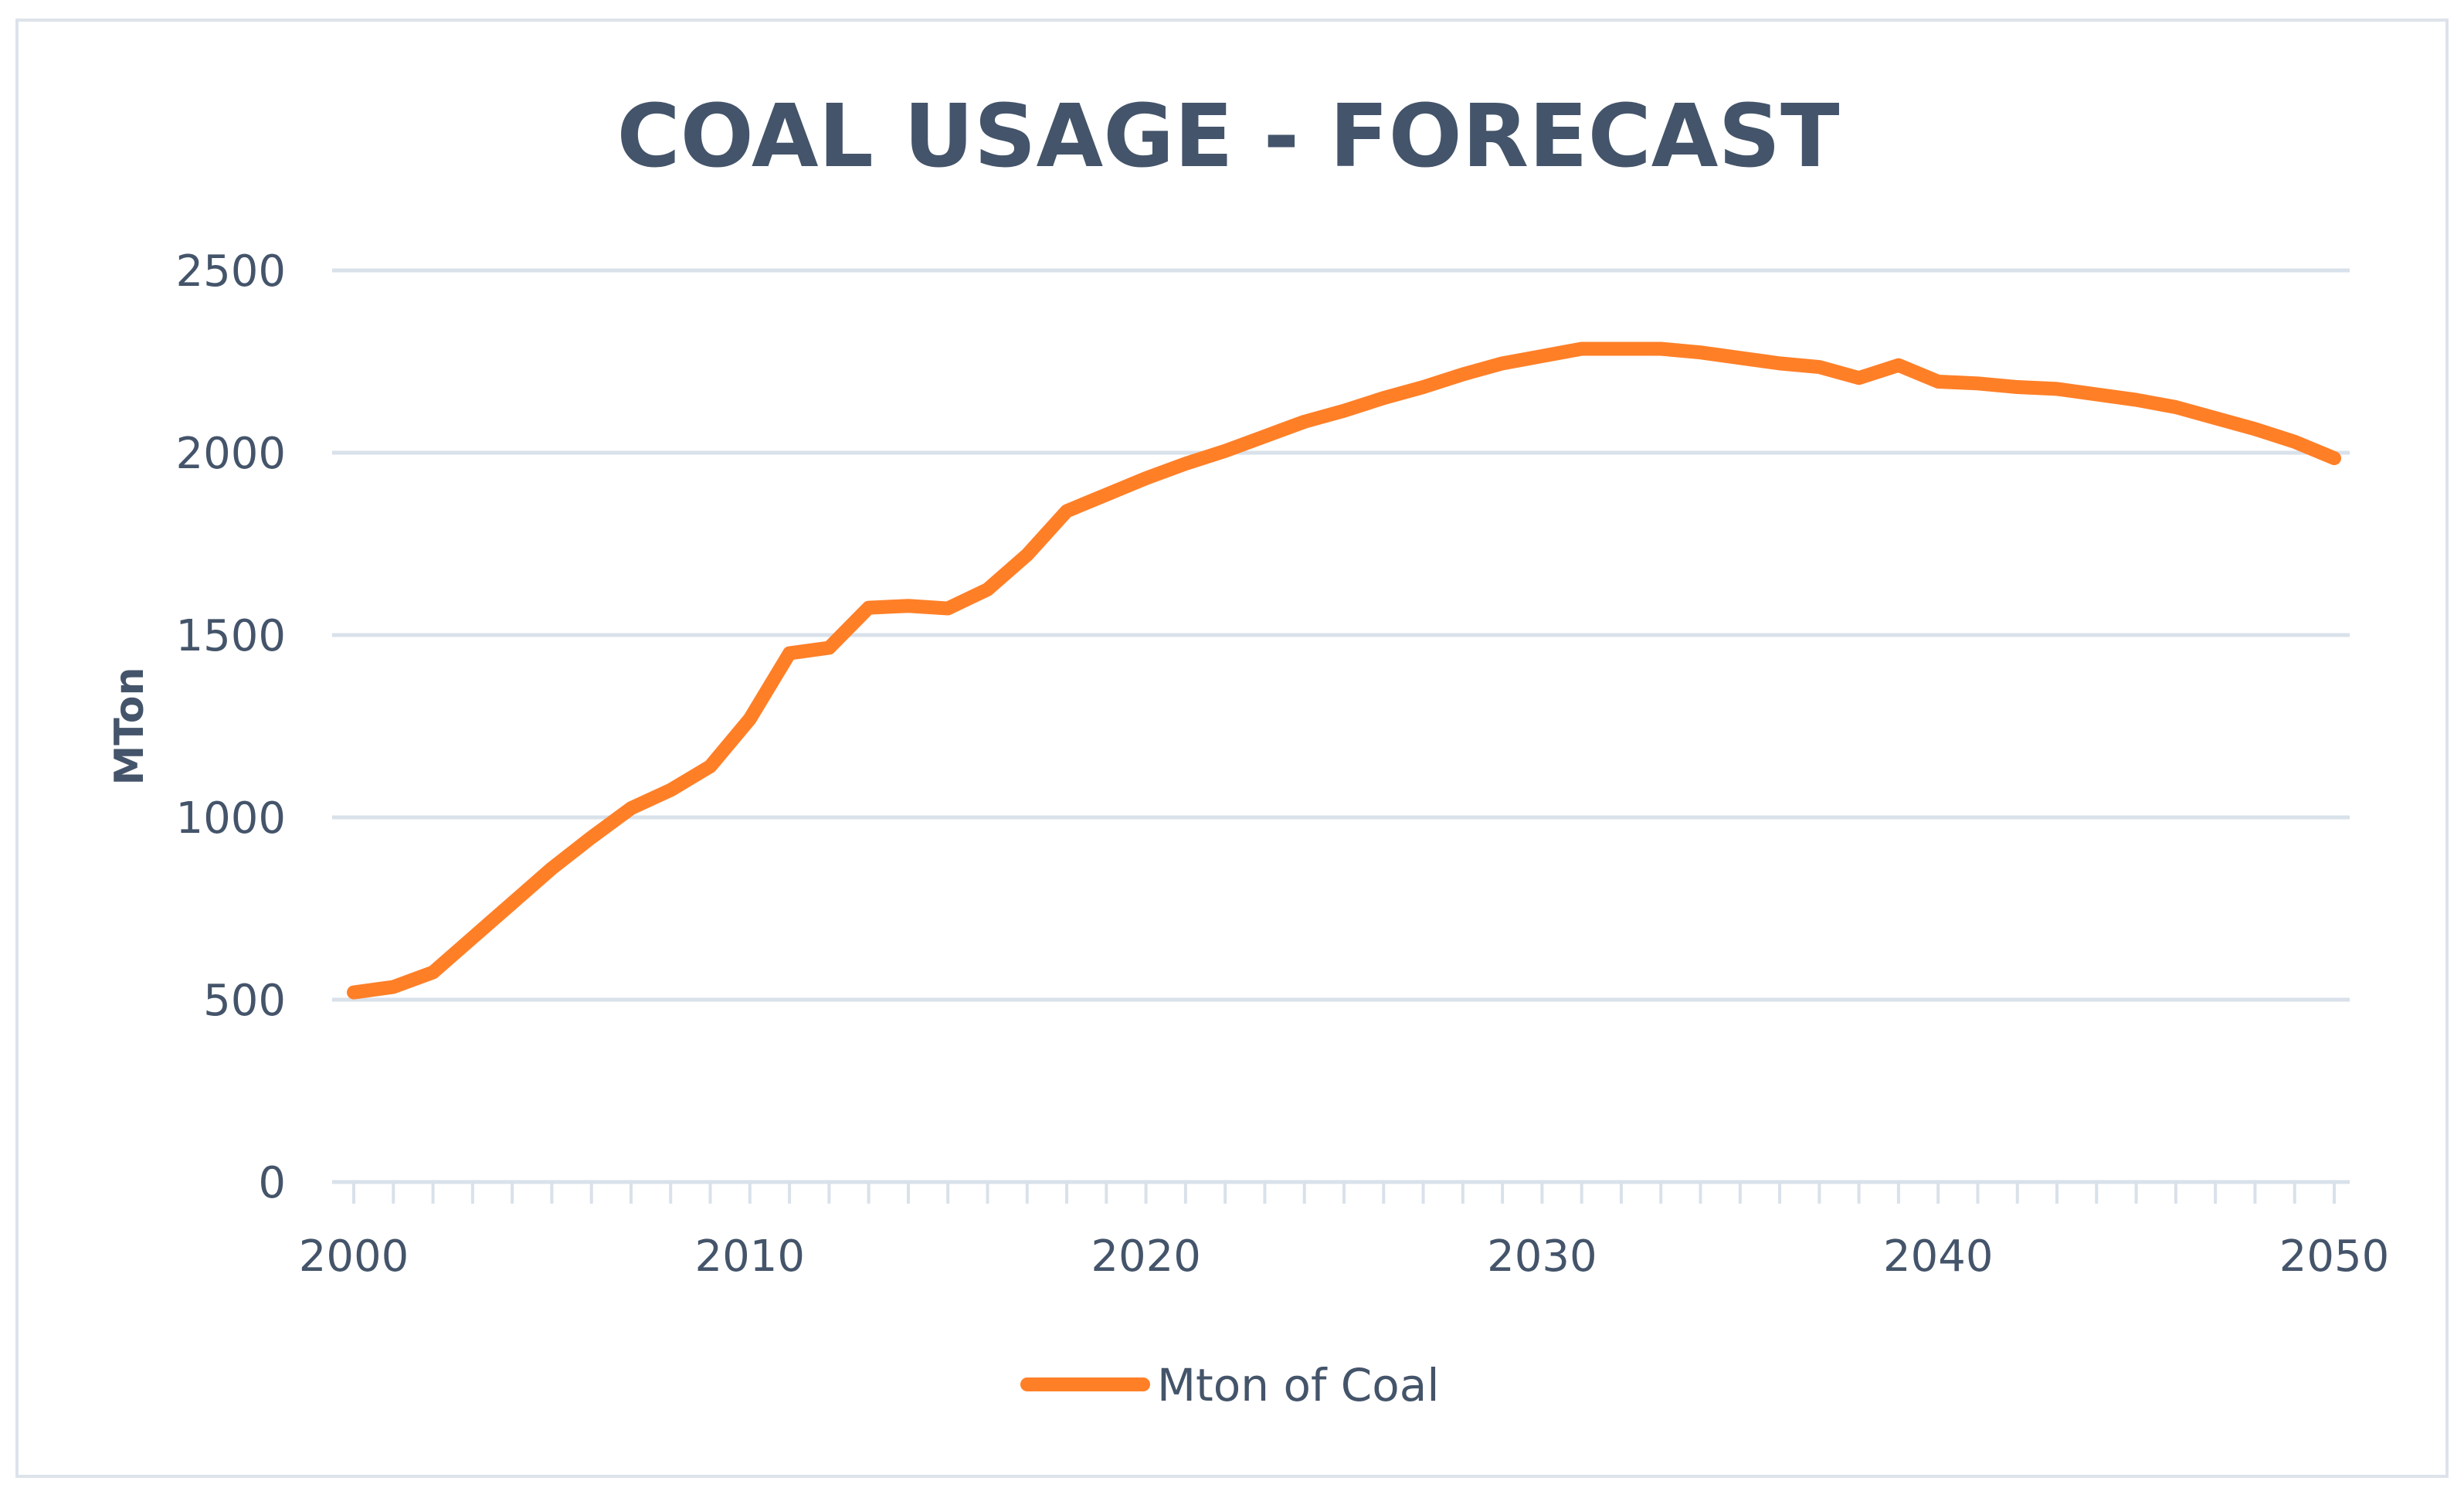  I want to click on legend: Mton of Coal, so click(1229, 1385).